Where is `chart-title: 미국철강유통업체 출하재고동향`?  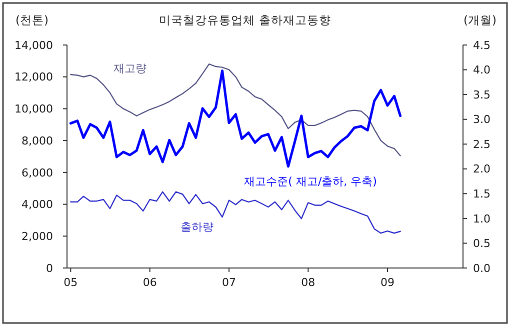
chart-title: 미국철강유통업체 출하재고동향 is located at coordinates (245, 20).